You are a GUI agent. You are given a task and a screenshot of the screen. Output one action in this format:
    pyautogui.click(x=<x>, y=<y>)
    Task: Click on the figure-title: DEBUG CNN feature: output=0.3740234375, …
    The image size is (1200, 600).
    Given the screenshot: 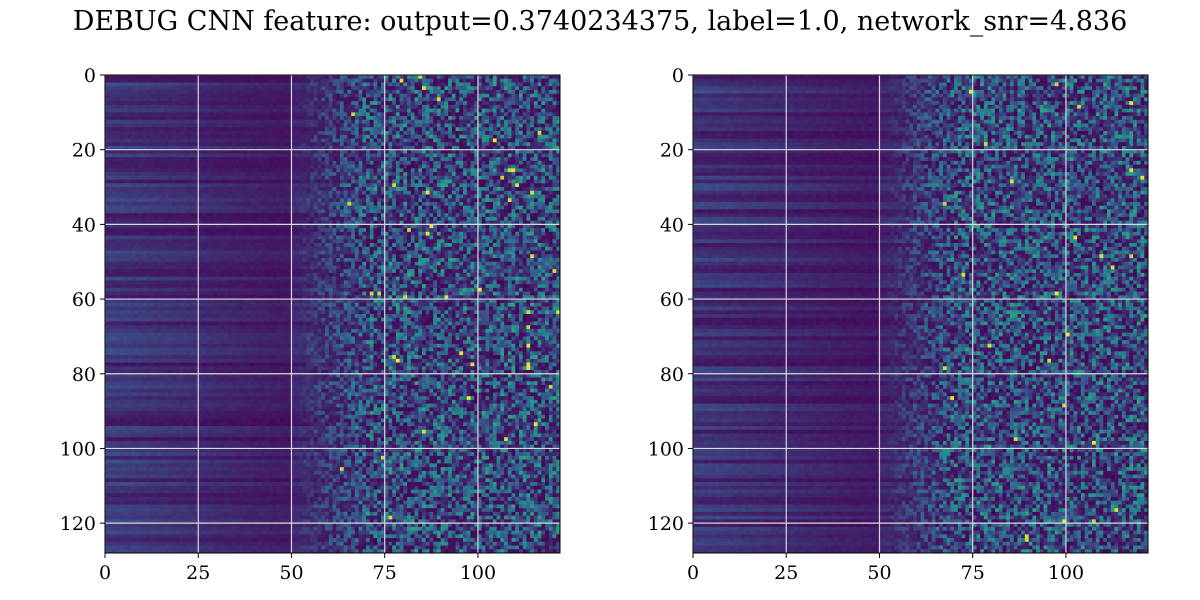 What is the action you would take?
    pyautogui.click(x=600, y=21)
    